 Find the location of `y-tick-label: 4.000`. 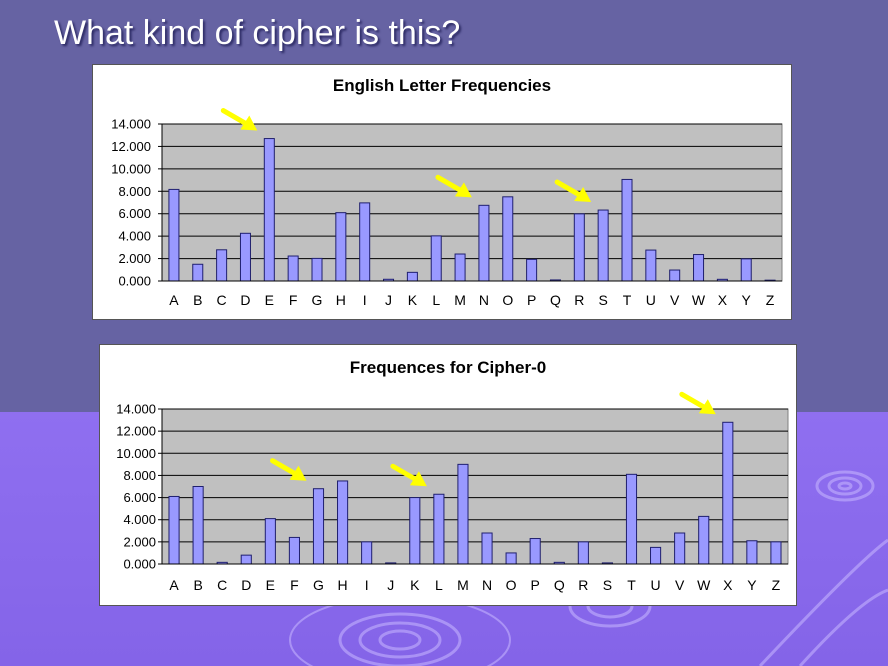

y-tick-label: 4.000 is located at coordinates (139, 519).